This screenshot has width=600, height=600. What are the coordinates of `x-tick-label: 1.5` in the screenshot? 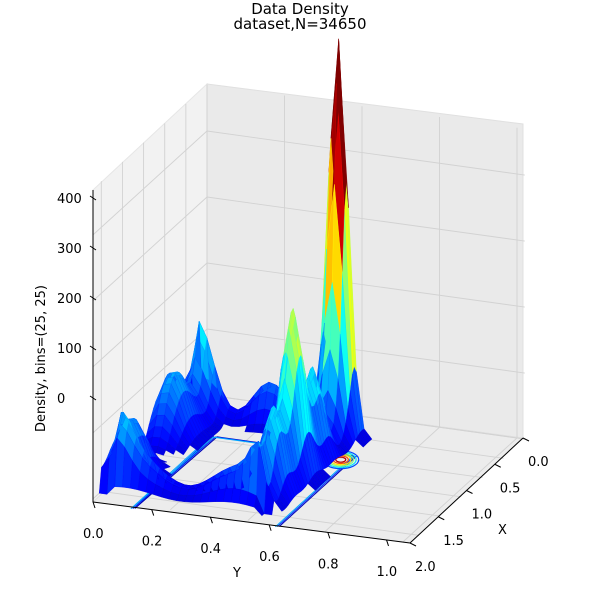 It's located at (453, 541).